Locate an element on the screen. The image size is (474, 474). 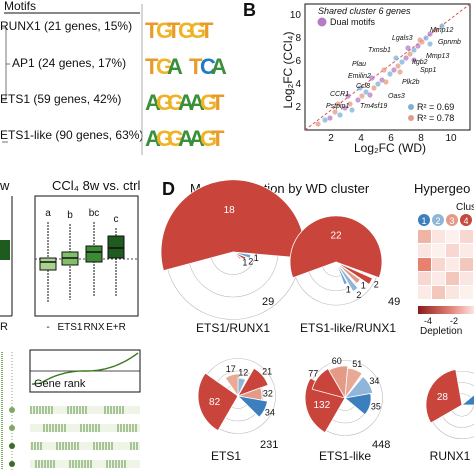
scatter-gene-label: Plk2b is located at coordinates (411, 82).